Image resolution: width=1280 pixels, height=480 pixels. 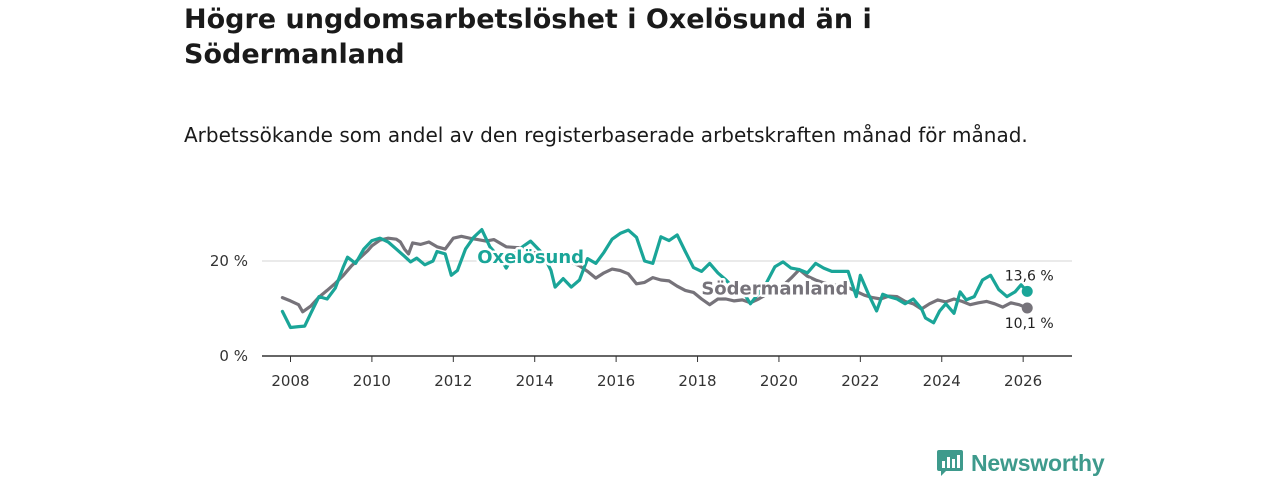 What do you see at coordinates (942, 381) in the screenshot?
I see `x-tick-label: 2024` at bounding box center [942, 381].